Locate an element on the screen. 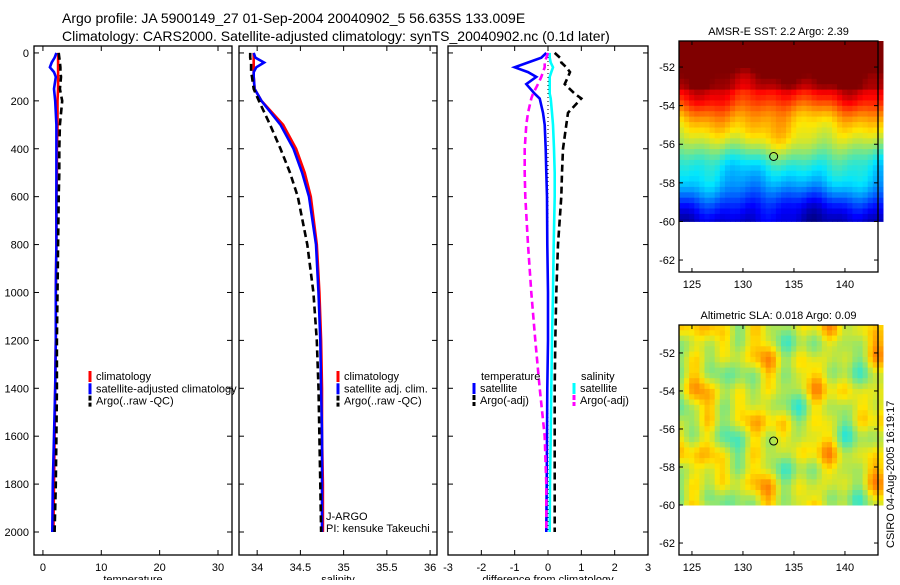 This screenshot has width=900, height=585. legend-label: Argo(-adj) is located at coordinates (504, 401).